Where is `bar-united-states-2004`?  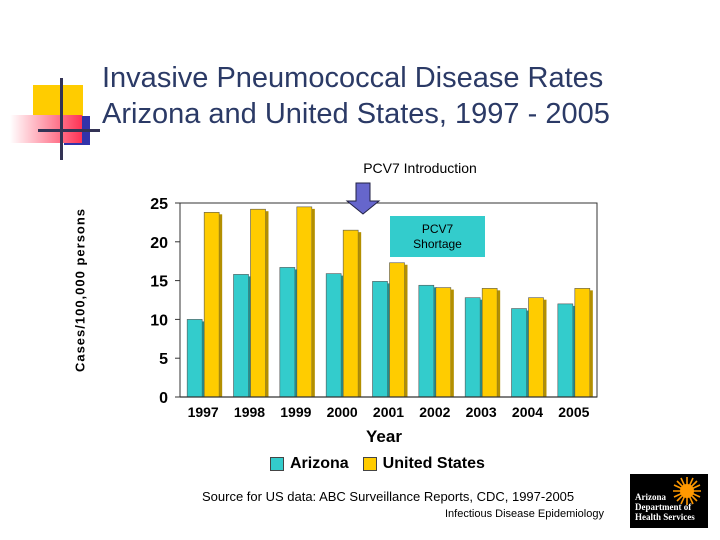 bar-united-states-2004 is located at coordinates (536, 347).